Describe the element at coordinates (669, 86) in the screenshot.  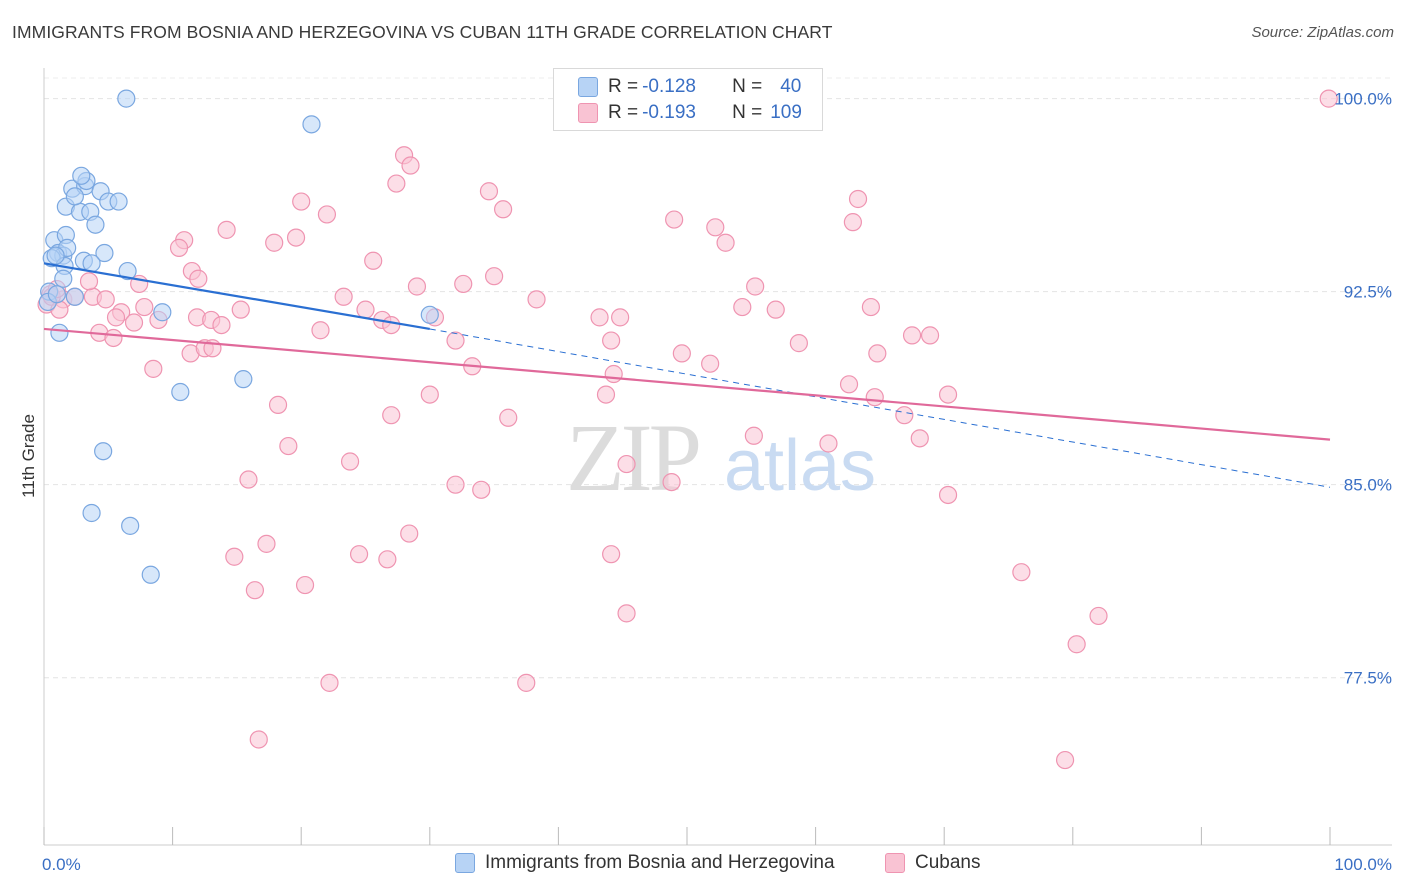
I see `legend-r-value: -0.128` at that location.